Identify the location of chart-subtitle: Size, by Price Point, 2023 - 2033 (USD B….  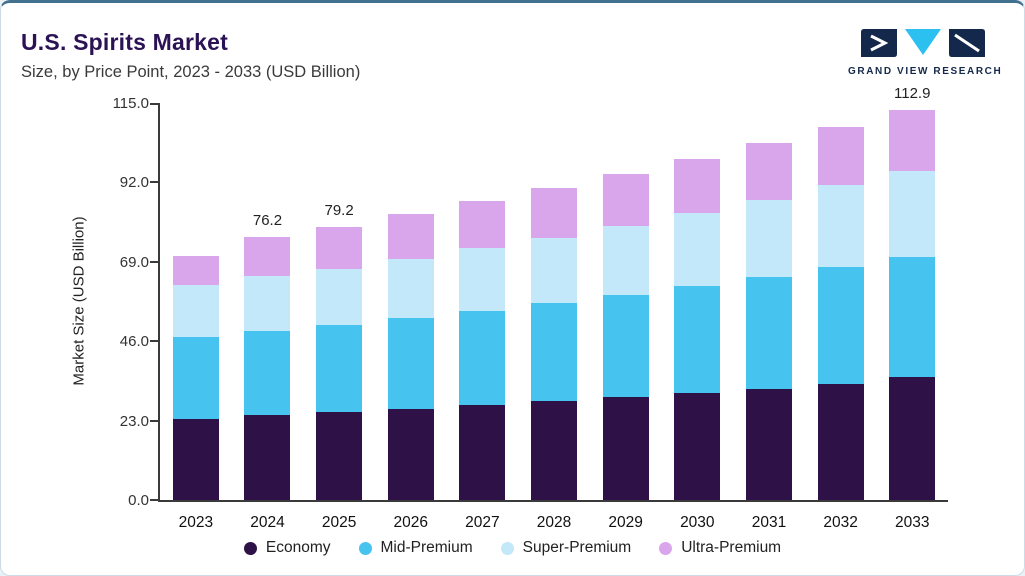
(191, 72).